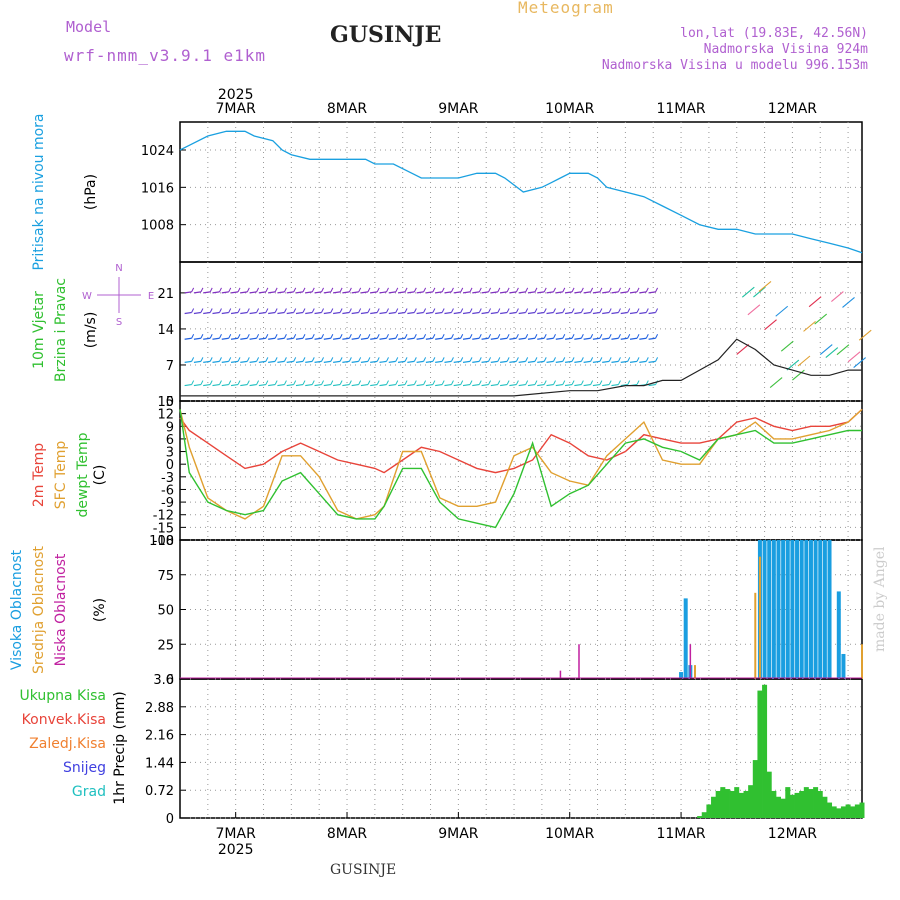 This screenshot has width=900, height=900. What do you see at coordinates (165, 402) in the screenshot?
I see `temperature-ytick-label: 15` at bounding box center [165, 402].